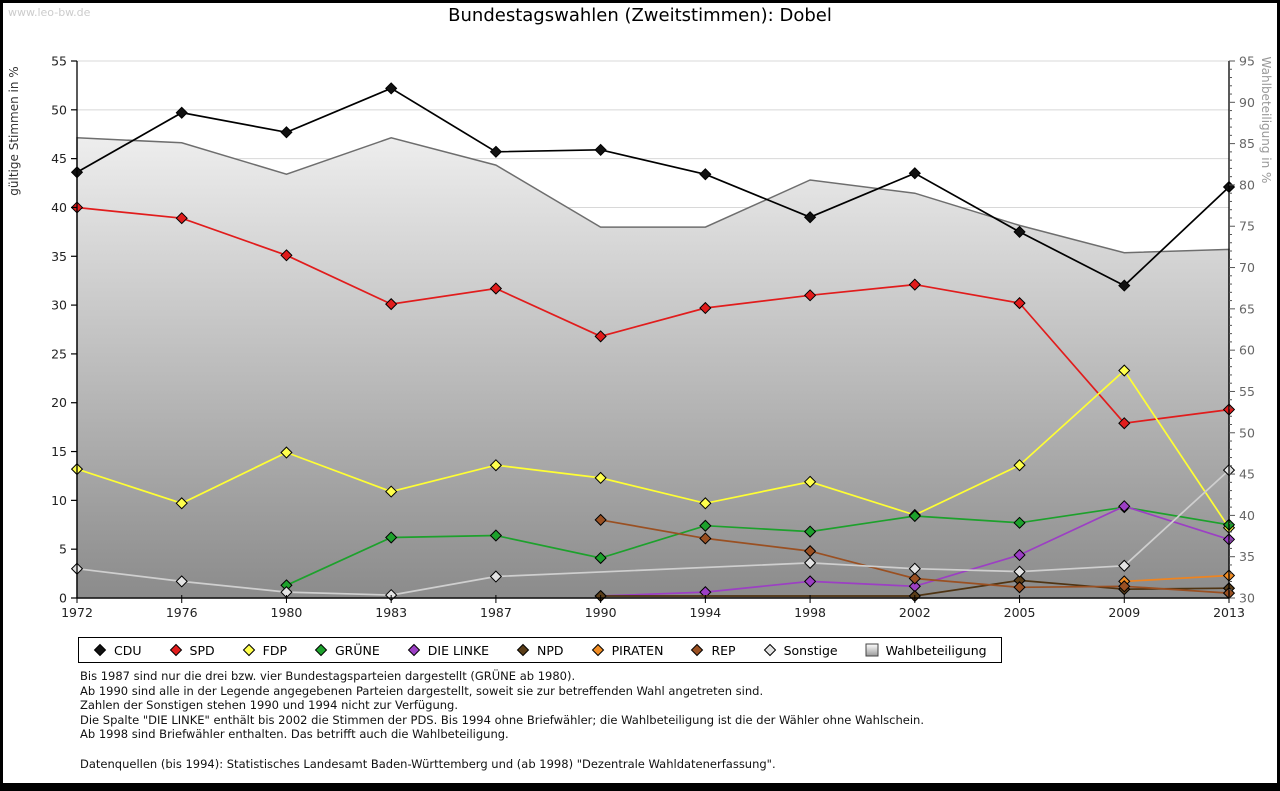 Image resolution: width=1280 pixels, height=791 pixels. Describe the element at coordinates (810, 650) in the screenshot. I see `legend-label: Sonstige` at that location.